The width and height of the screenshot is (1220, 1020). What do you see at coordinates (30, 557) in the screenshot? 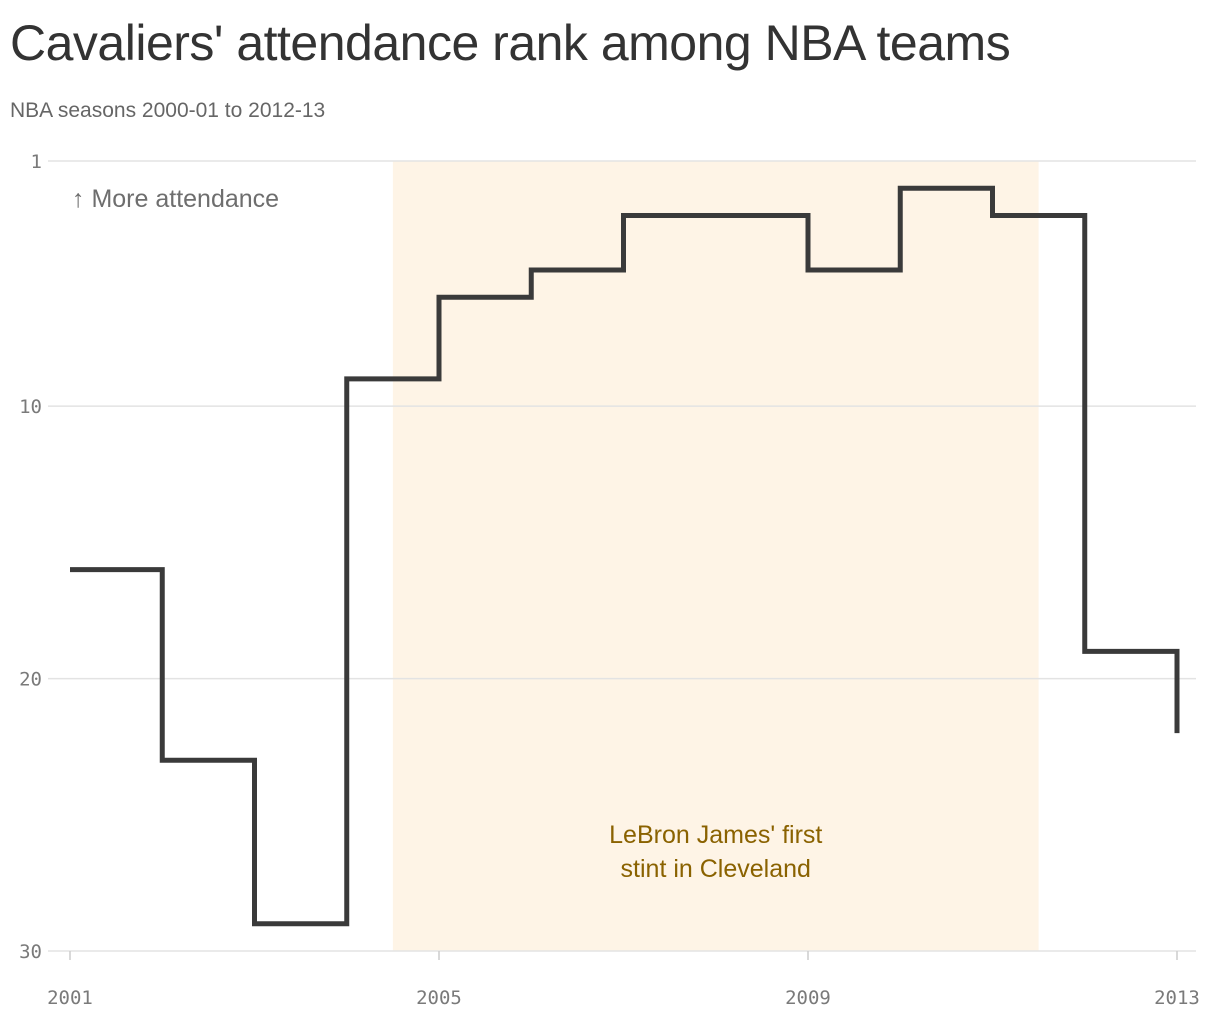
I see `y-axis-ticks: 1 10 20 30` at bounding box center [30, 557].